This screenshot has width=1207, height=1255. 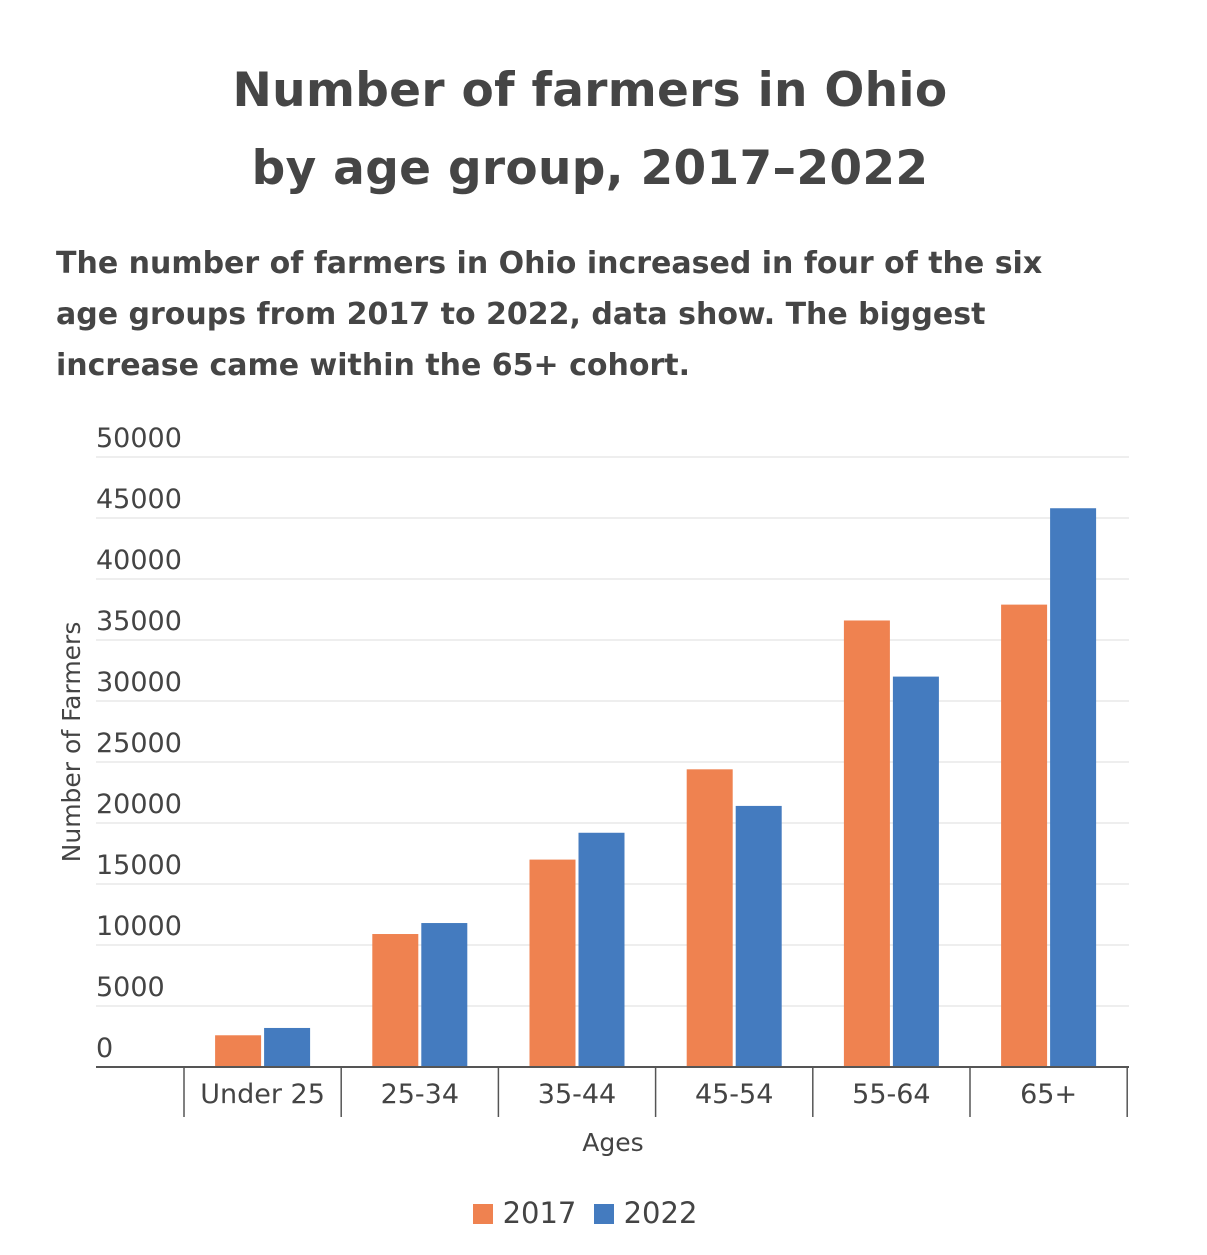 What do you see at coordinates (585, 1213) in the screenshot?
I see `legend: 2017 2022` at bounding box center [585, 1213].